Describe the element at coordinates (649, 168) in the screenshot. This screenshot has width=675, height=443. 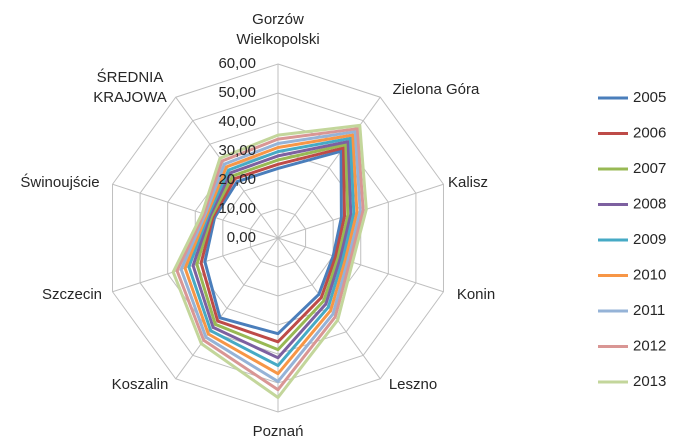
I see `legend-label: 2007` at that location.